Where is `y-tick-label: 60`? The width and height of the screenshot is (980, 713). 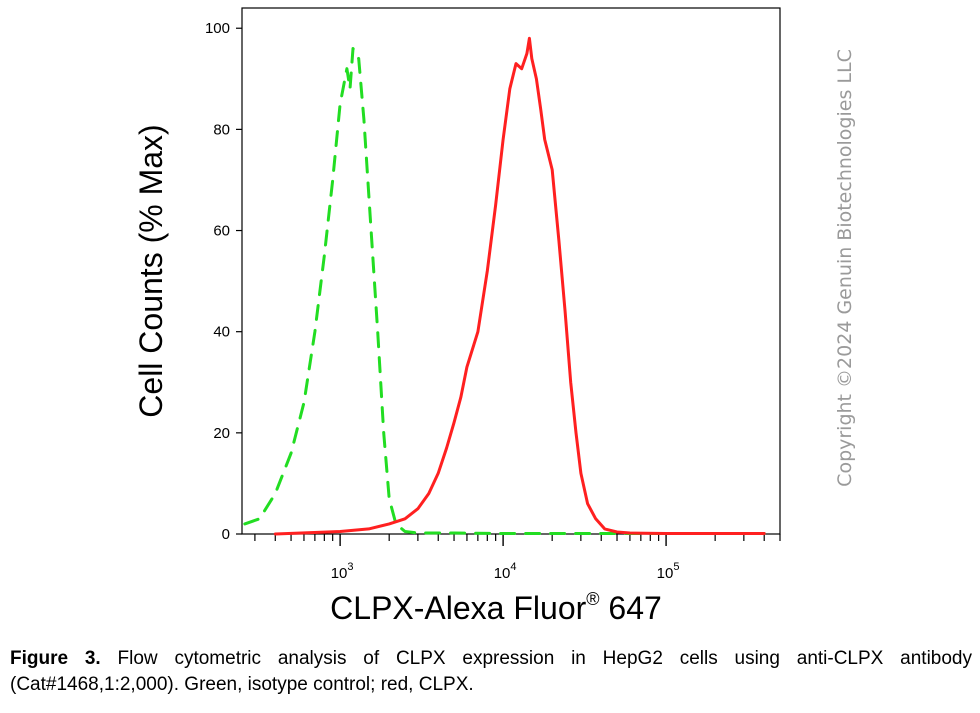
y-tick-label: 60 is located at coordinates (221, 231).